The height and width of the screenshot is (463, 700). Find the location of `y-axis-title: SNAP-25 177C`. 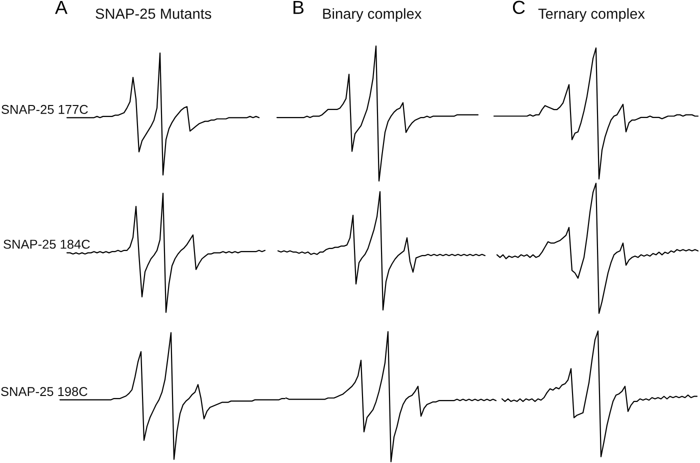

y-axis-title: SNAP-25 177C is located at coordinates (45, 109).